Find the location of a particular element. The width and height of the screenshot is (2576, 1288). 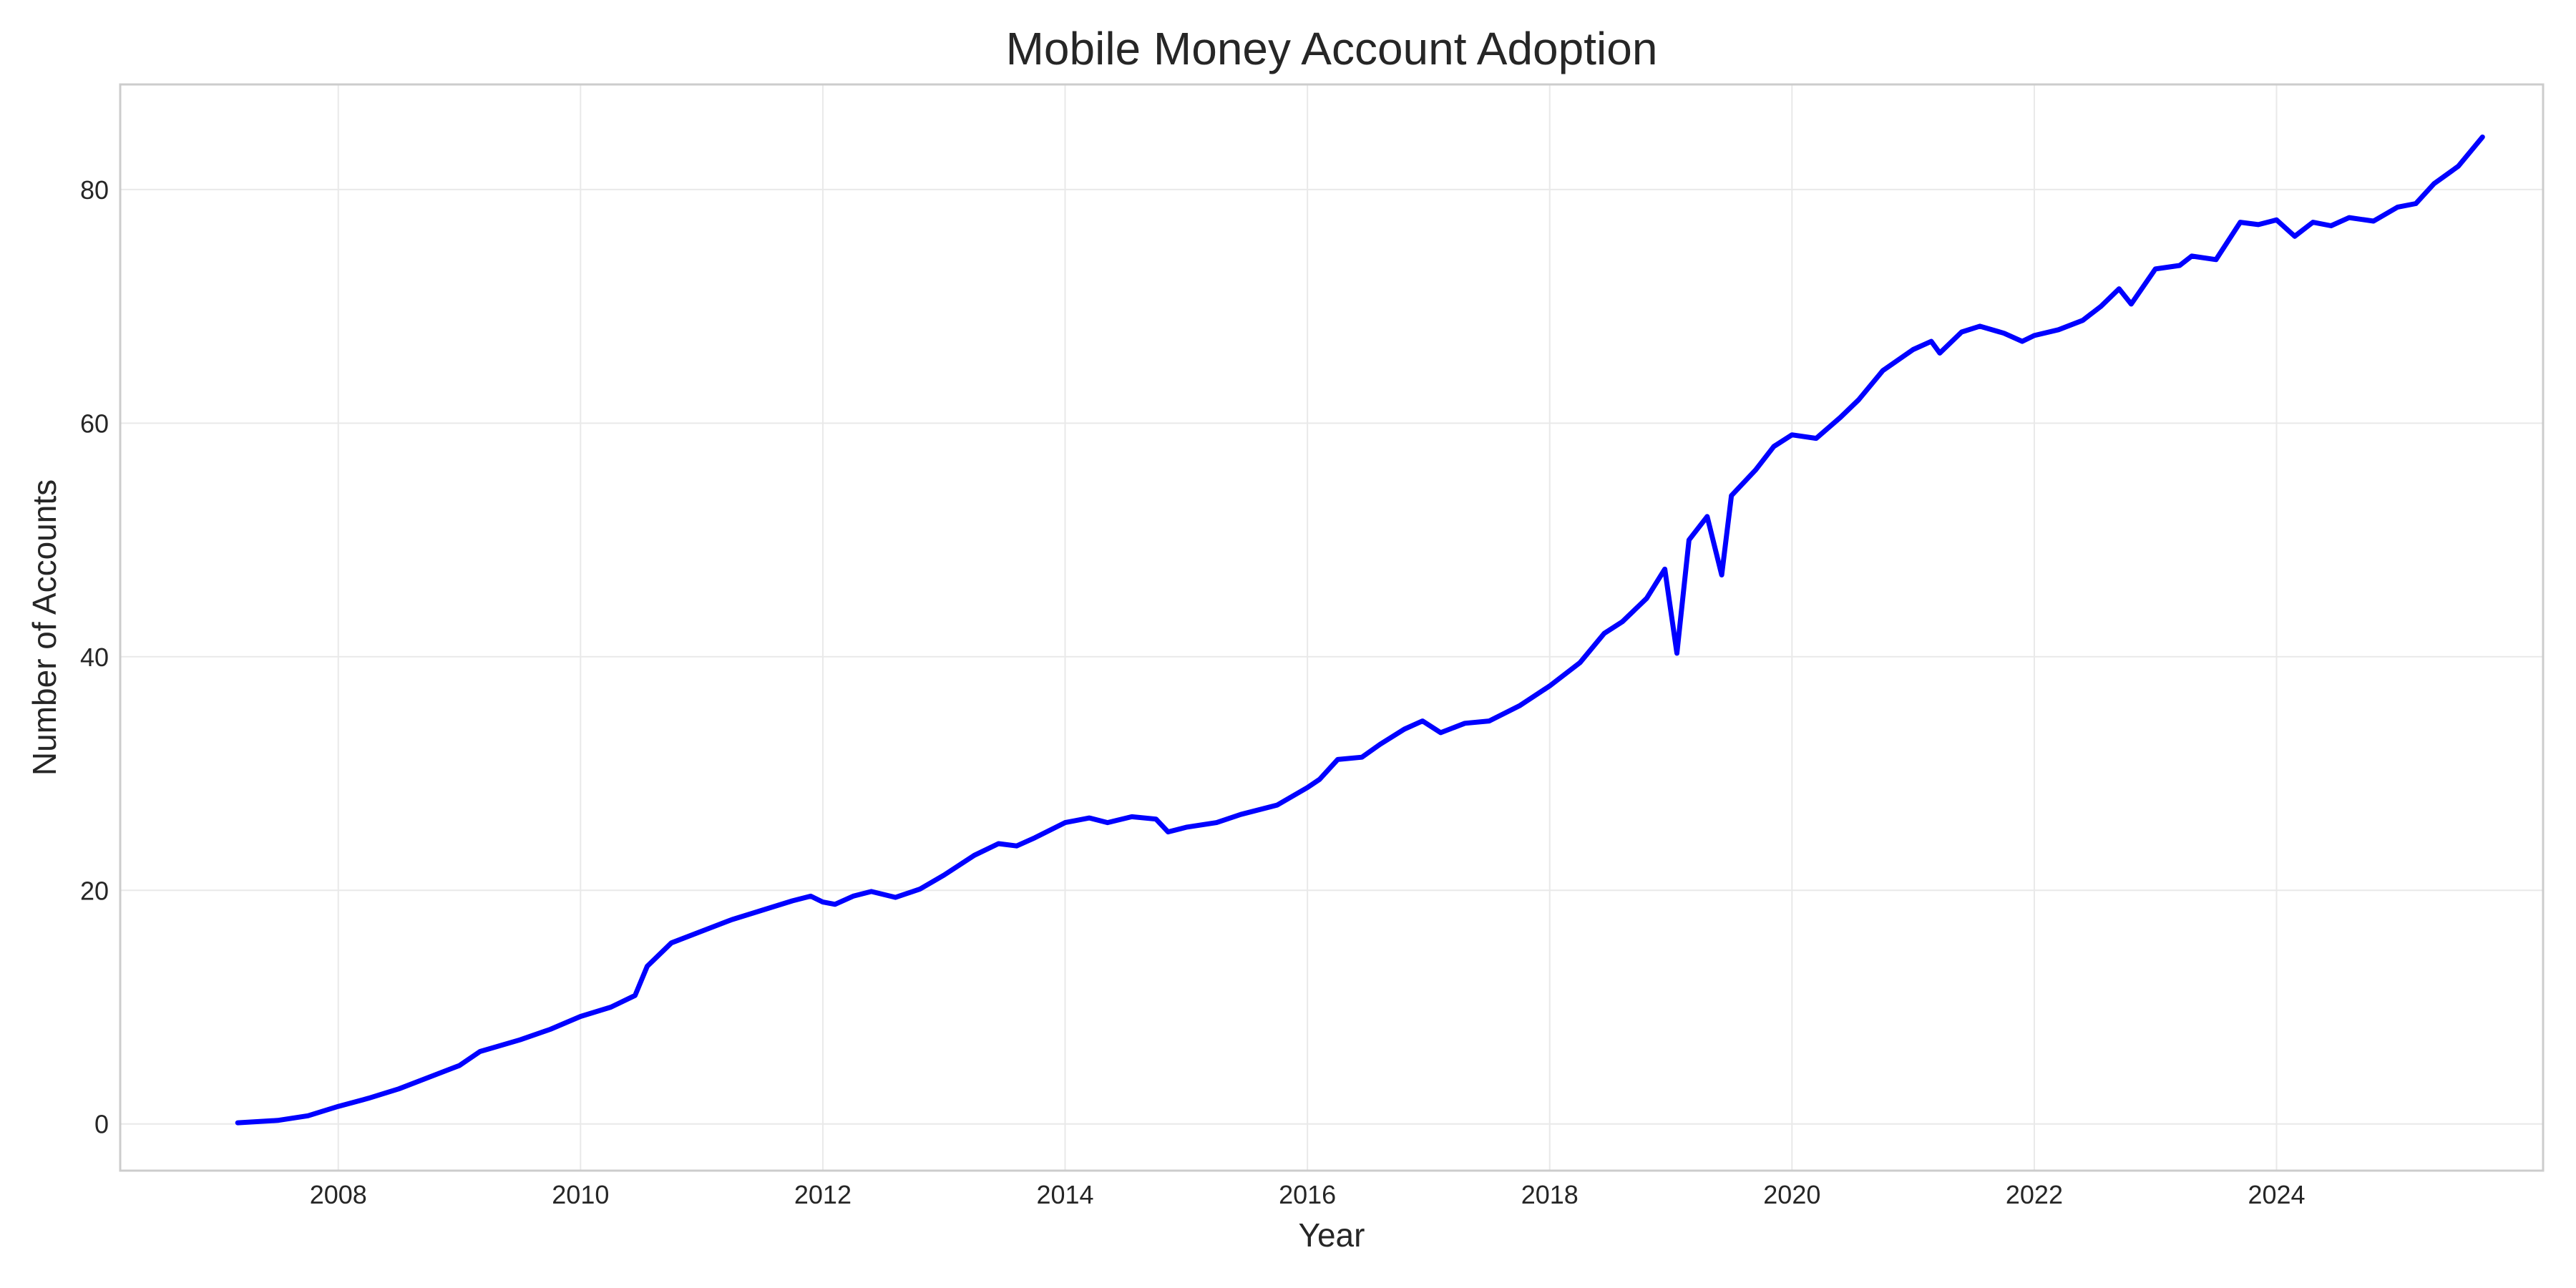

x-tick-label: 2010 is located at coordinates (580, 1194).